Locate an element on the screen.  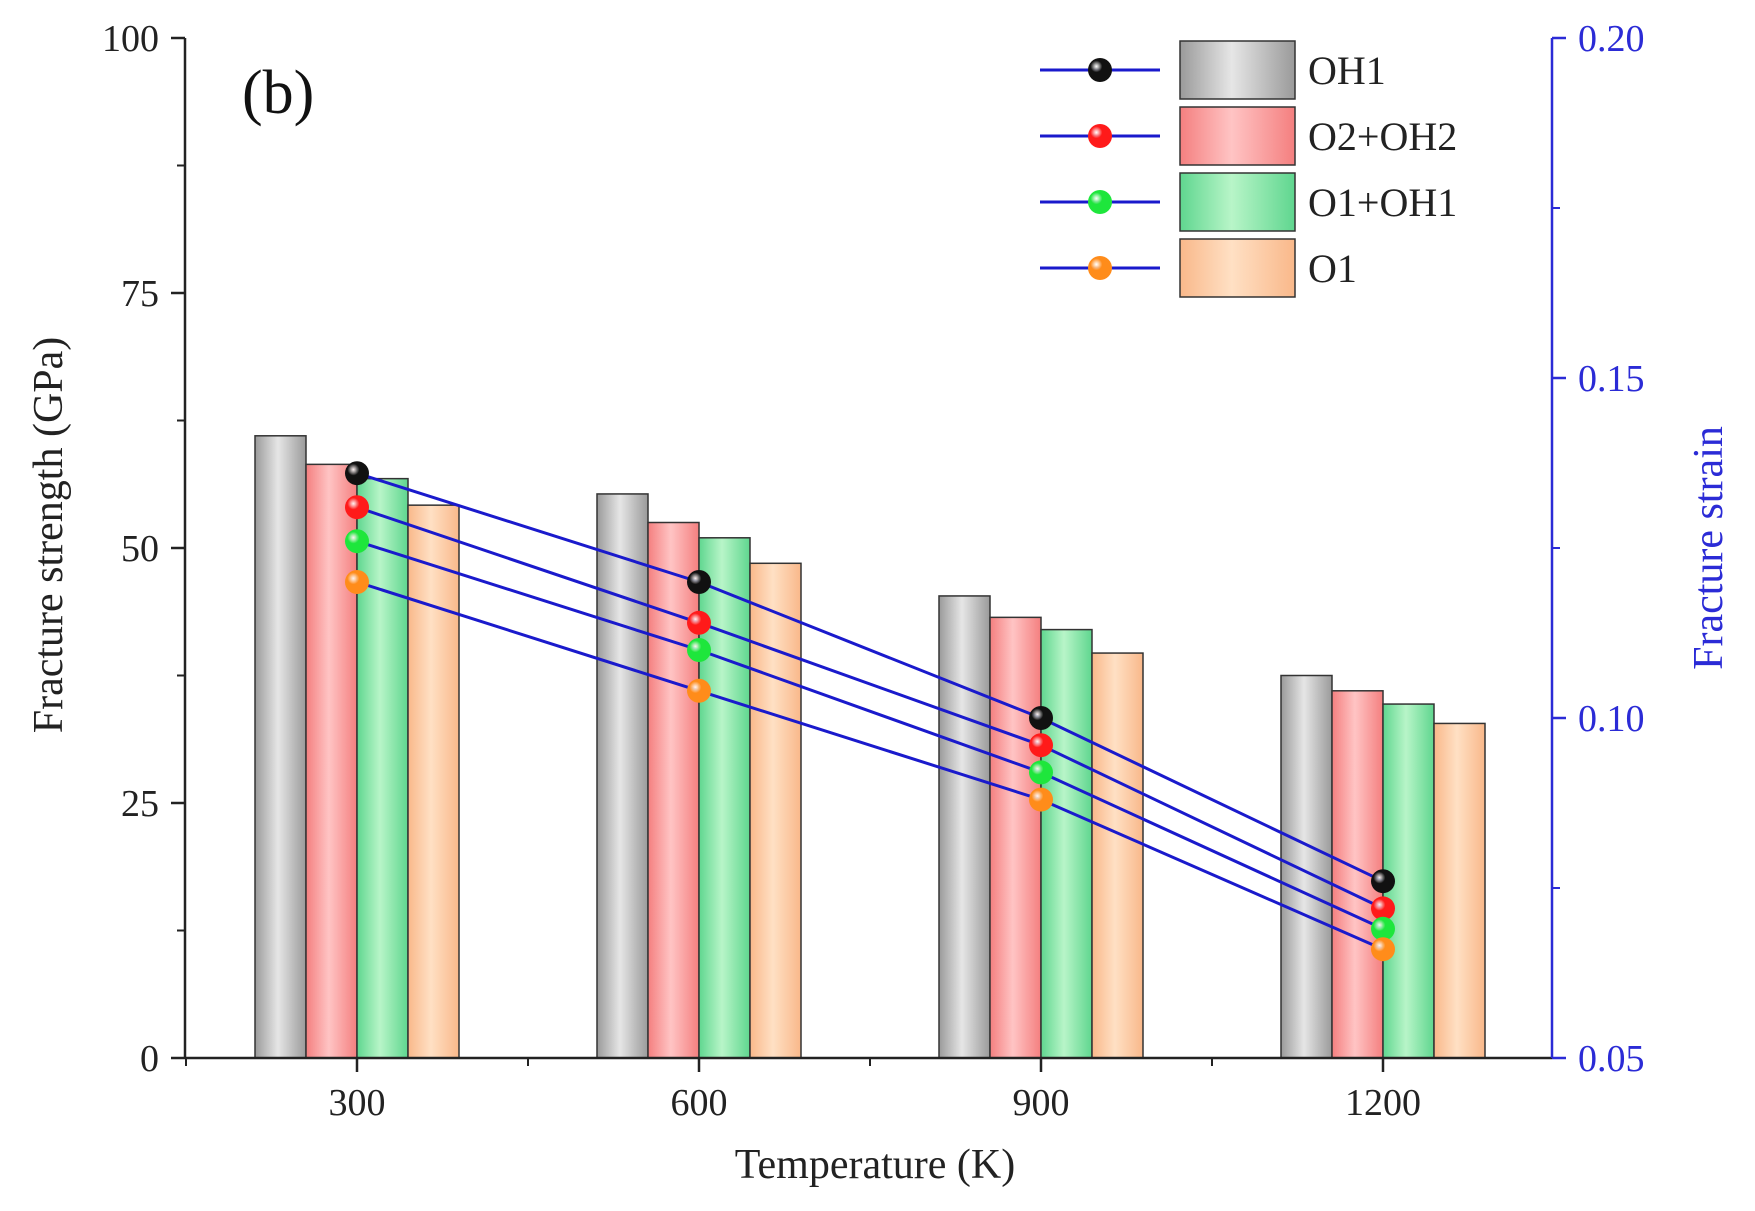
x-tick-label-900: 900 is located at coordinates (1041, 1103).